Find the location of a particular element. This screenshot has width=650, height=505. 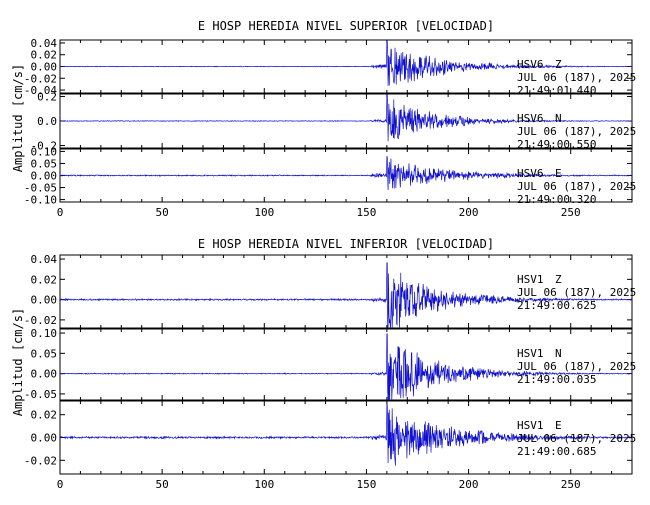

waveform-hsv6-z is located at coordinates (346, 63).